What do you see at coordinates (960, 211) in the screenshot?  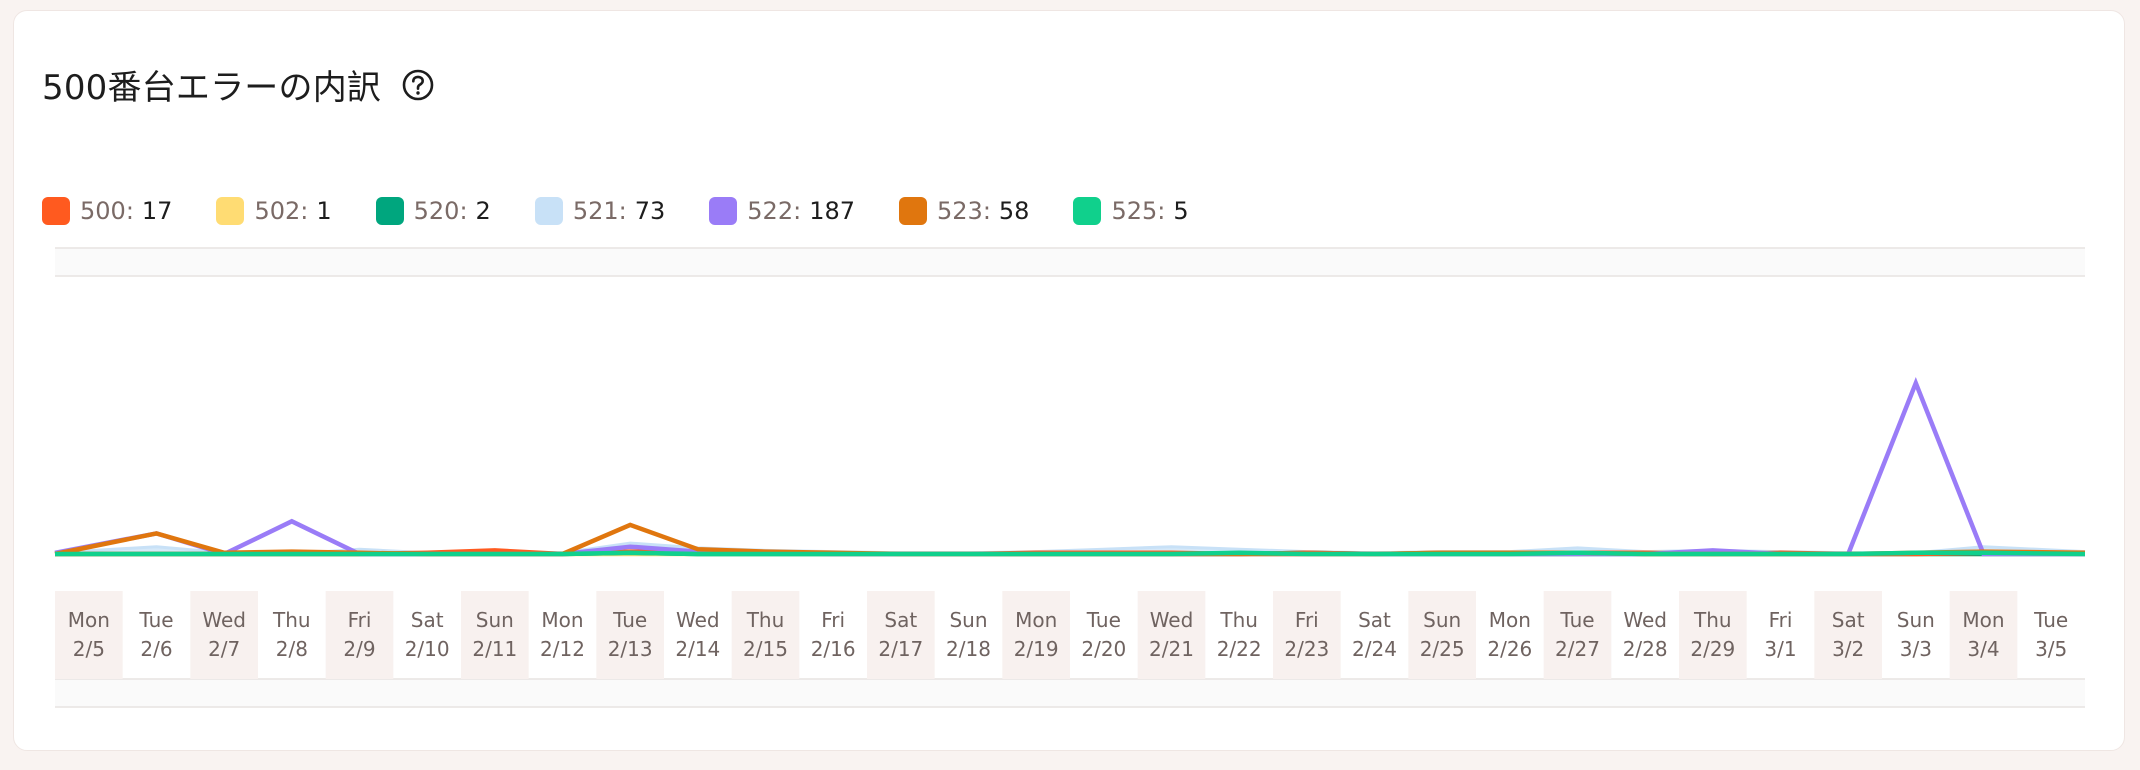 I see `legend-code: 523` at bounding box center [960, 211].